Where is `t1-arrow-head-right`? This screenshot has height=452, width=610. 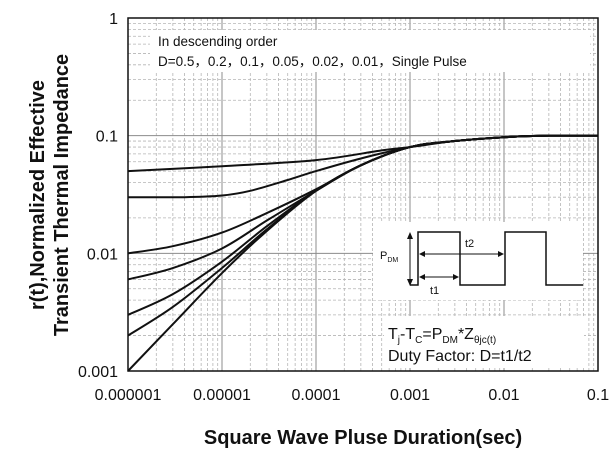 t1-arrow-head-right is located at coordinates (456, 277).